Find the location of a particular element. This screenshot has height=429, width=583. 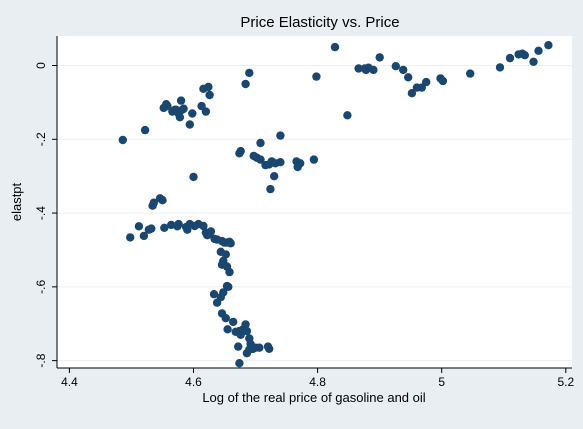

y-tick-label: -.2 is located at coordinates (41, 139).